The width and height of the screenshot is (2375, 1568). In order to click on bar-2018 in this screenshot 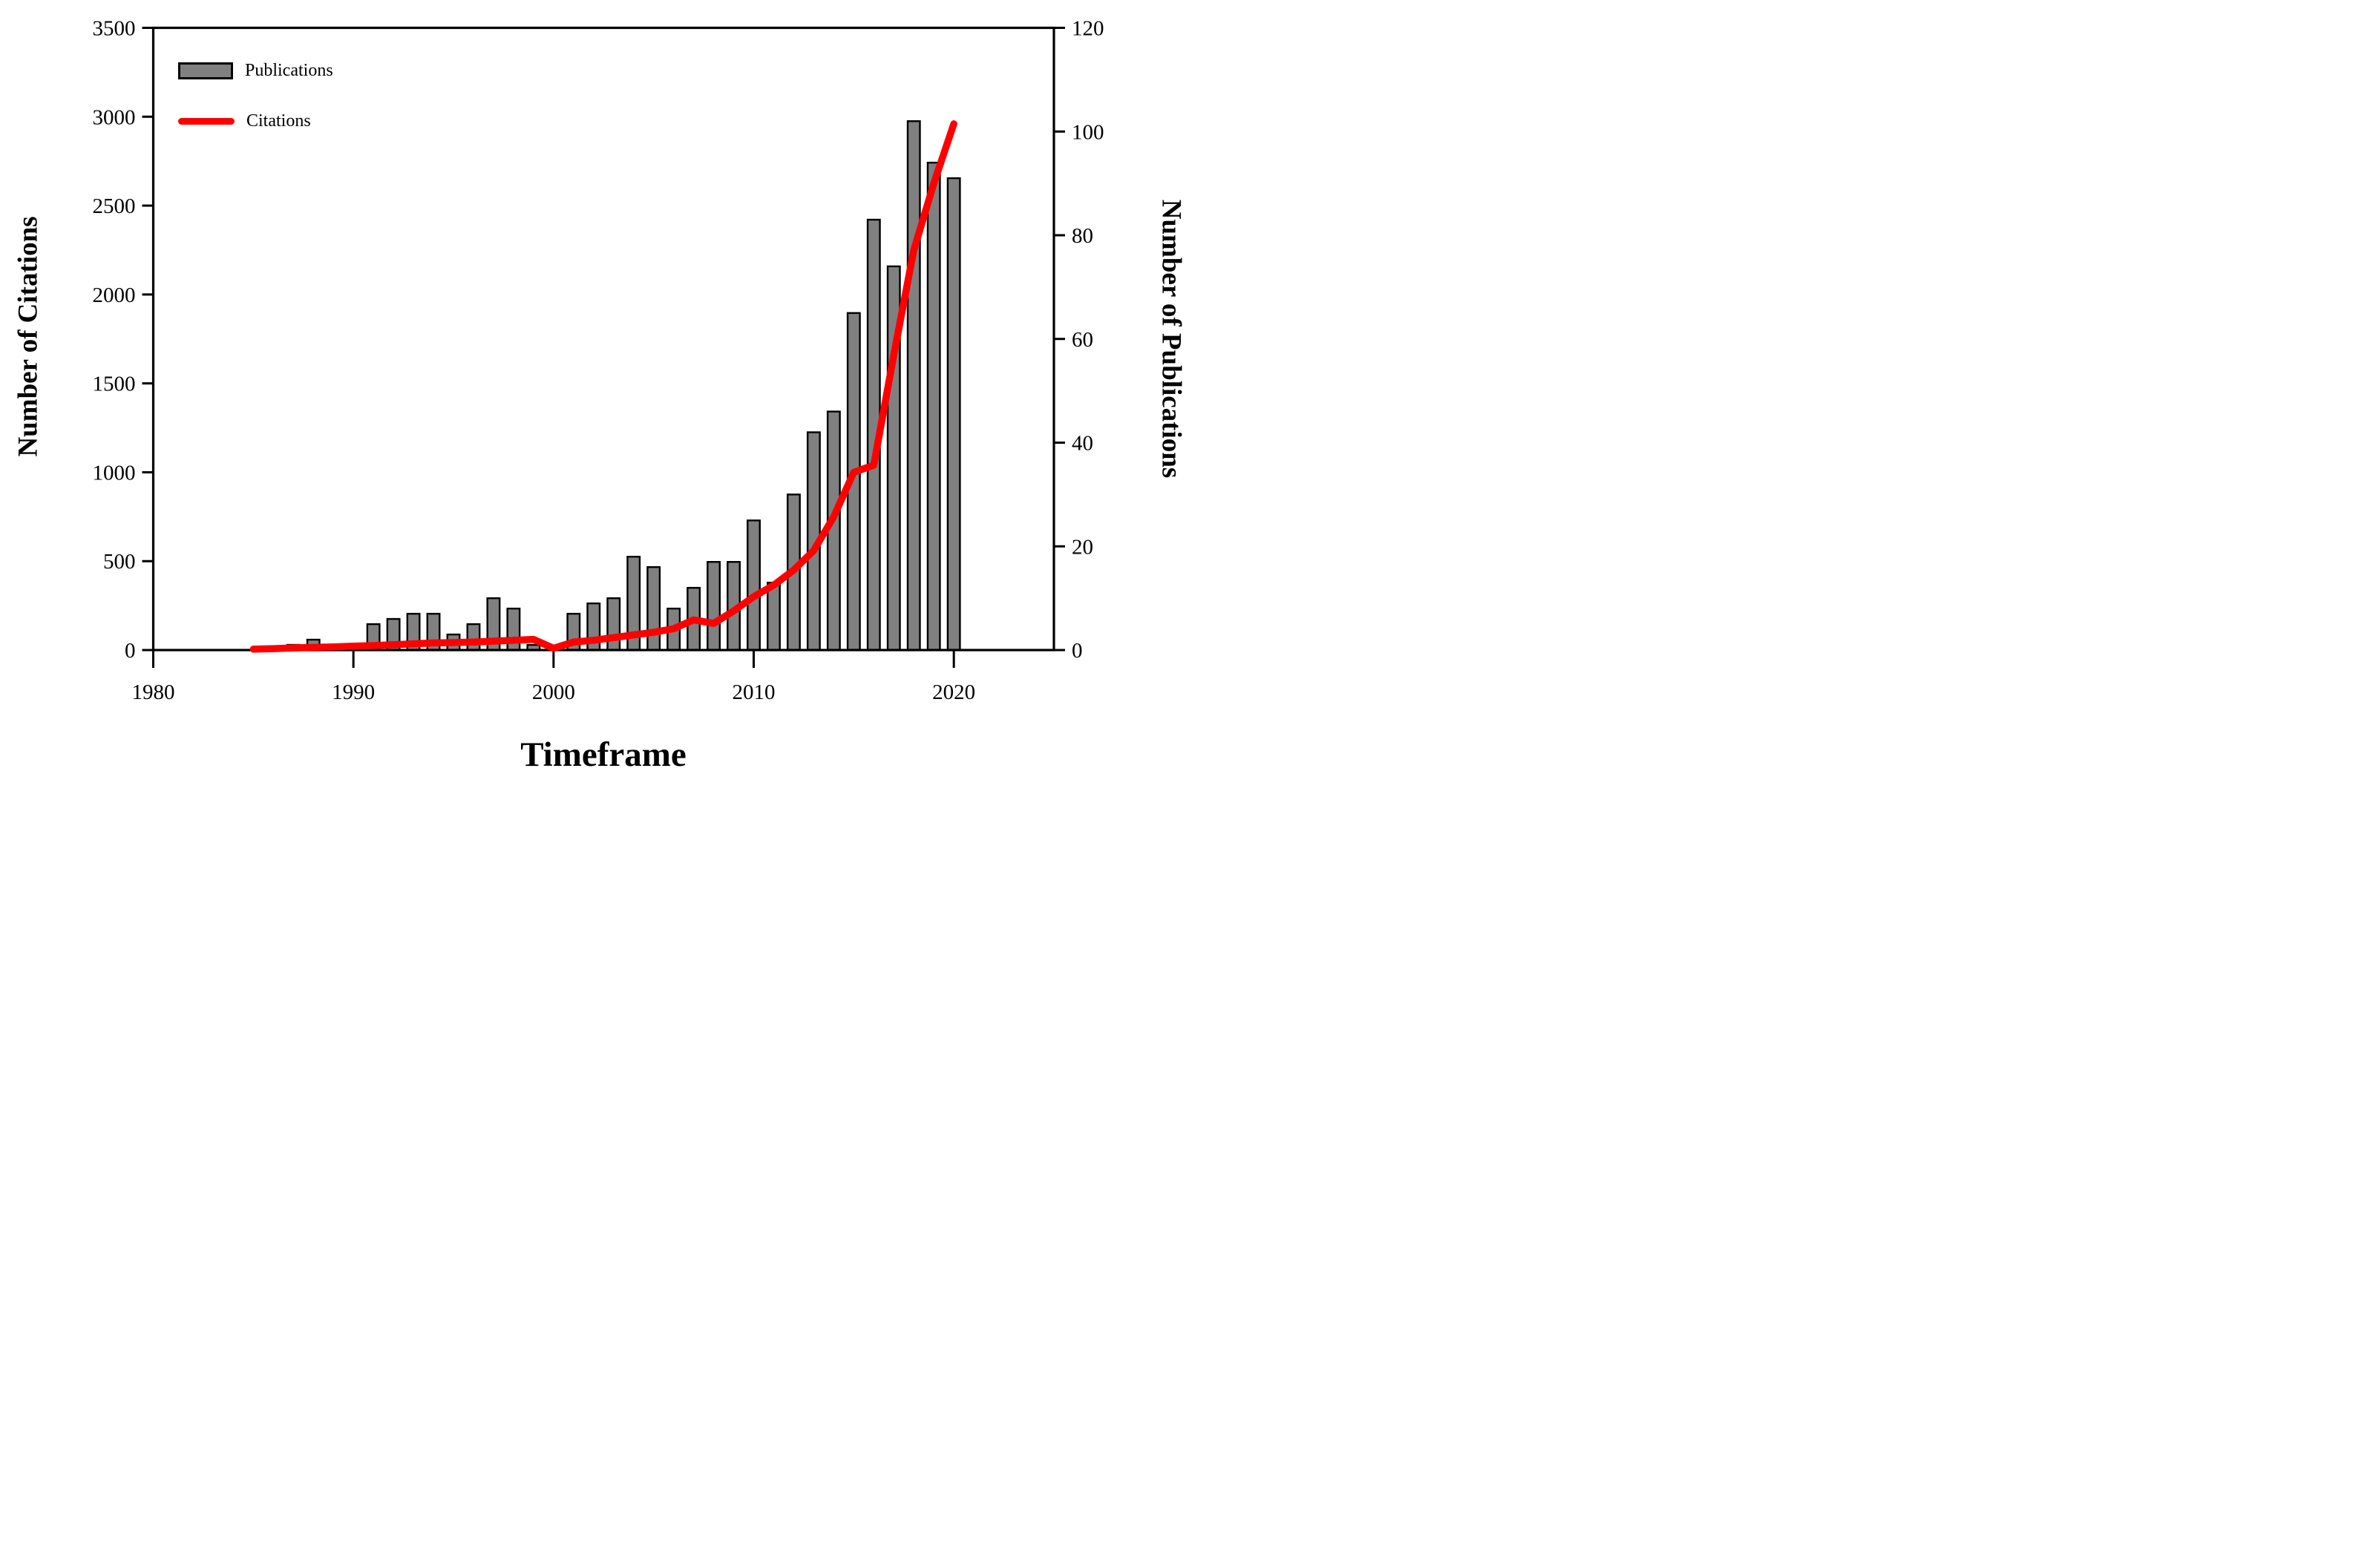, I will do `click(913, 386)`.